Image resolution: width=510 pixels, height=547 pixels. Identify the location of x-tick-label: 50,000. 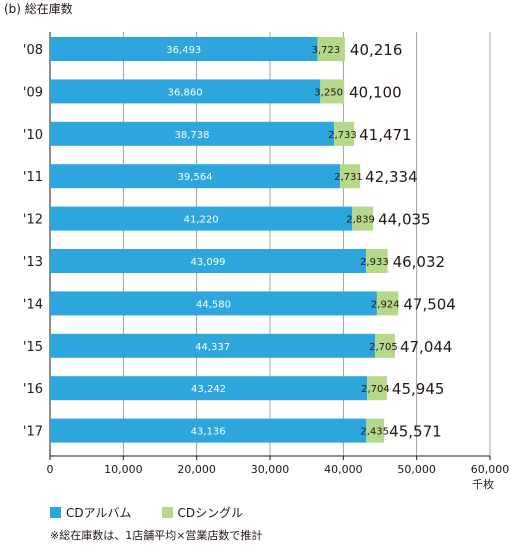
(416, 469).